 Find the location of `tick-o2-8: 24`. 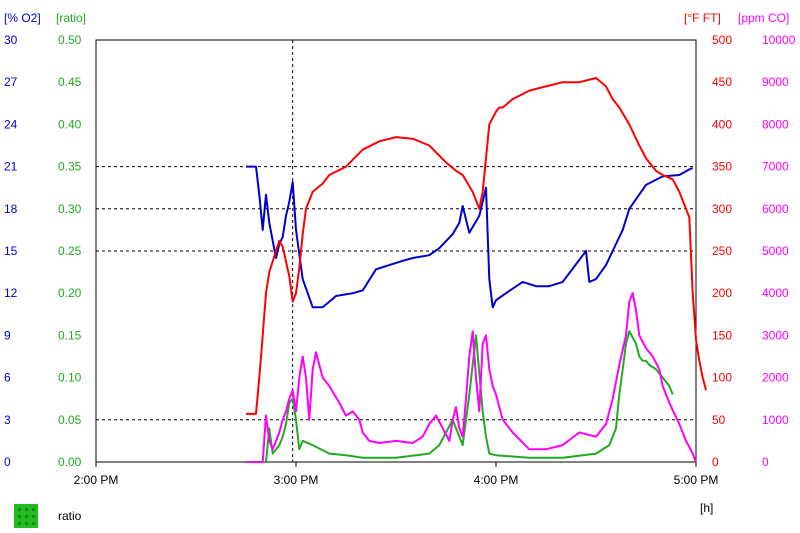

tick-o2-8: 24 is located at coordinates (11, 124).